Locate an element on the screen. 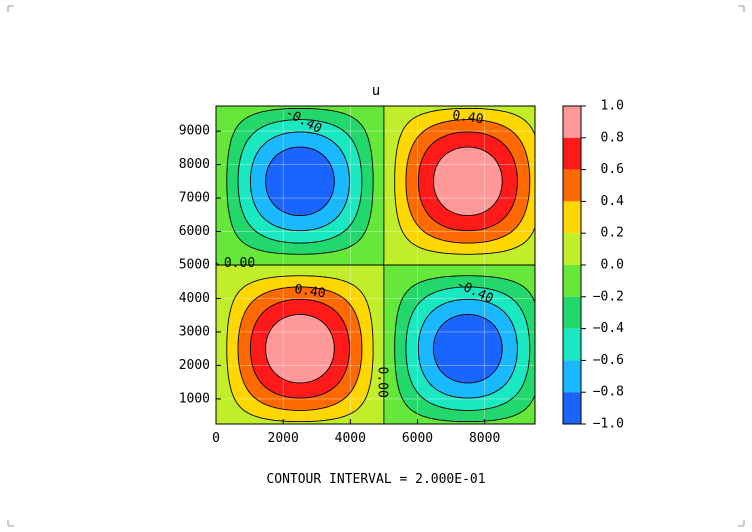  colorbar-tick-label: 0.6 is located at coordinates (612, 169).